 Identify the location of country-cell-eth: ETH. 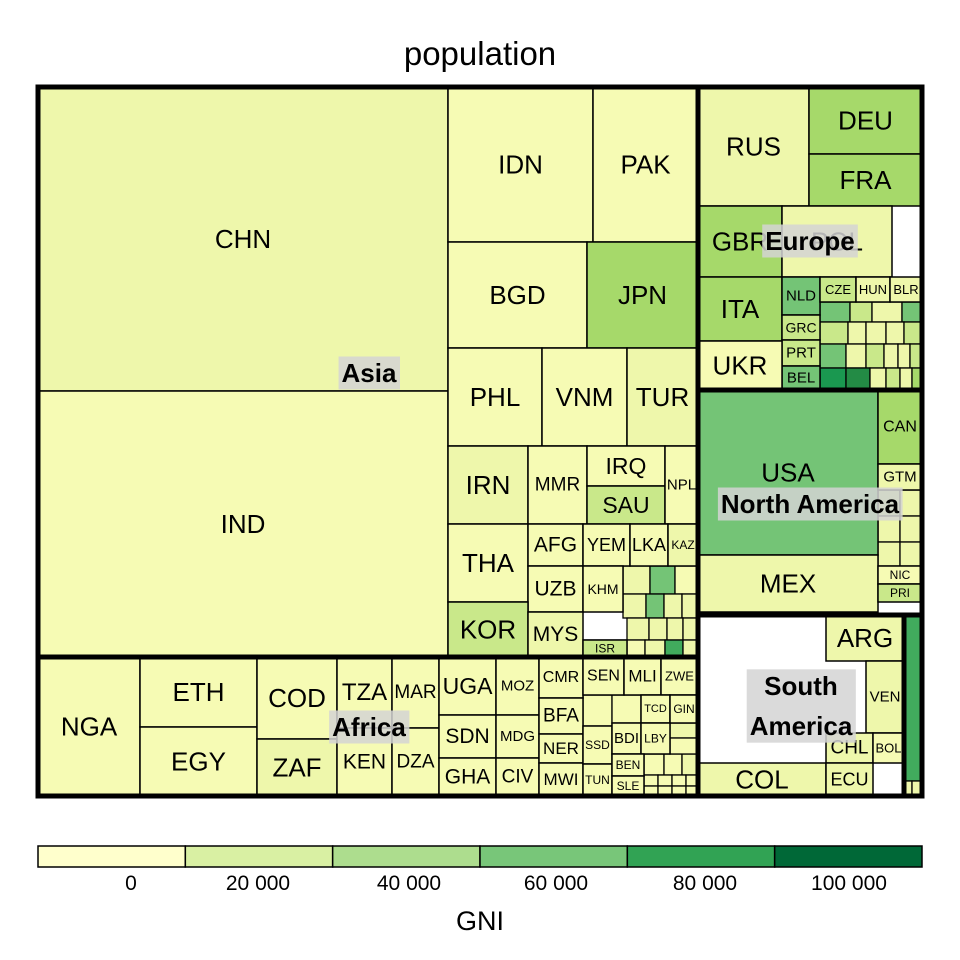
(198, 692).